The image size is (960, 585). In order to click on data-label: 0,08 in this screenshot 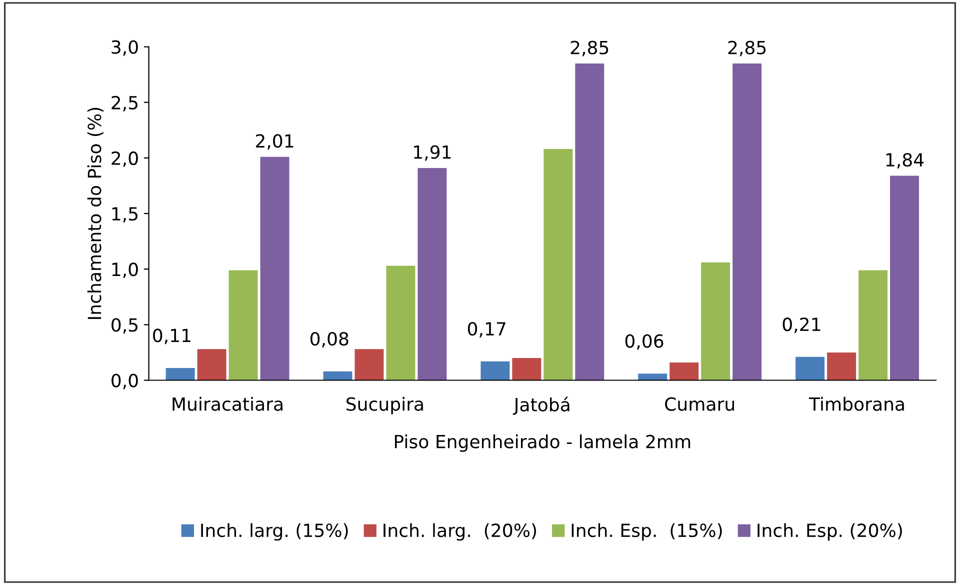, I will do `click(329, 340)`.